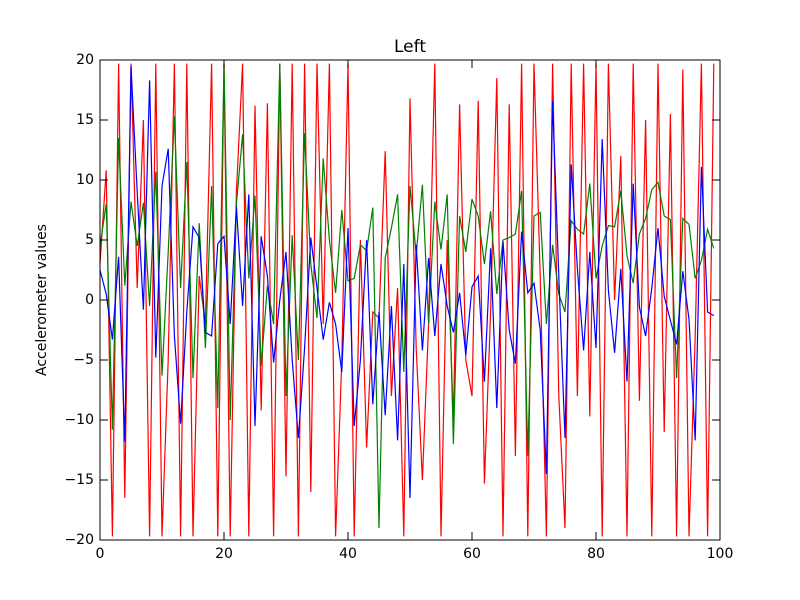 The height and width of the screenshot is (600, 800). I want to click on chart-title: Left, so click(410, 47).